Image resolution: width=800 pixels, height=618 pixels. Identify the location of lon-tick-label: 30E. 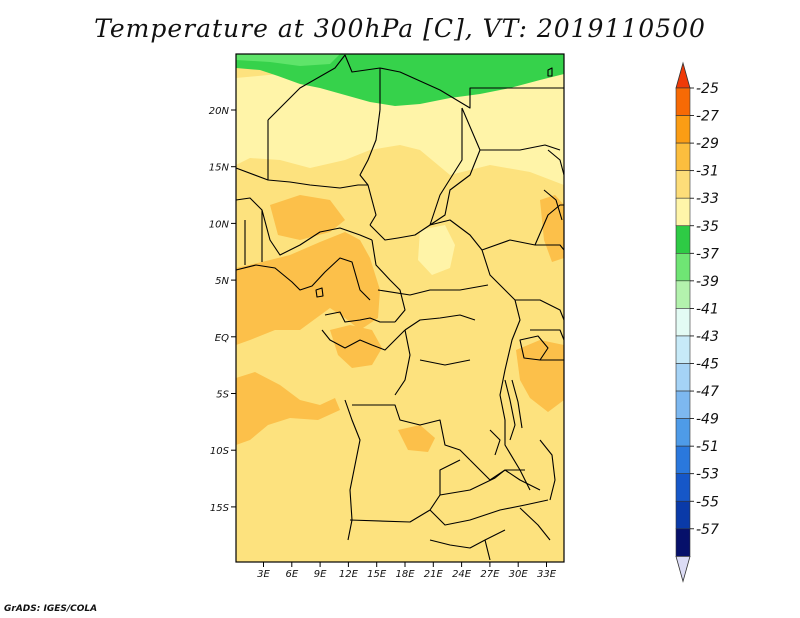
(519, 574).